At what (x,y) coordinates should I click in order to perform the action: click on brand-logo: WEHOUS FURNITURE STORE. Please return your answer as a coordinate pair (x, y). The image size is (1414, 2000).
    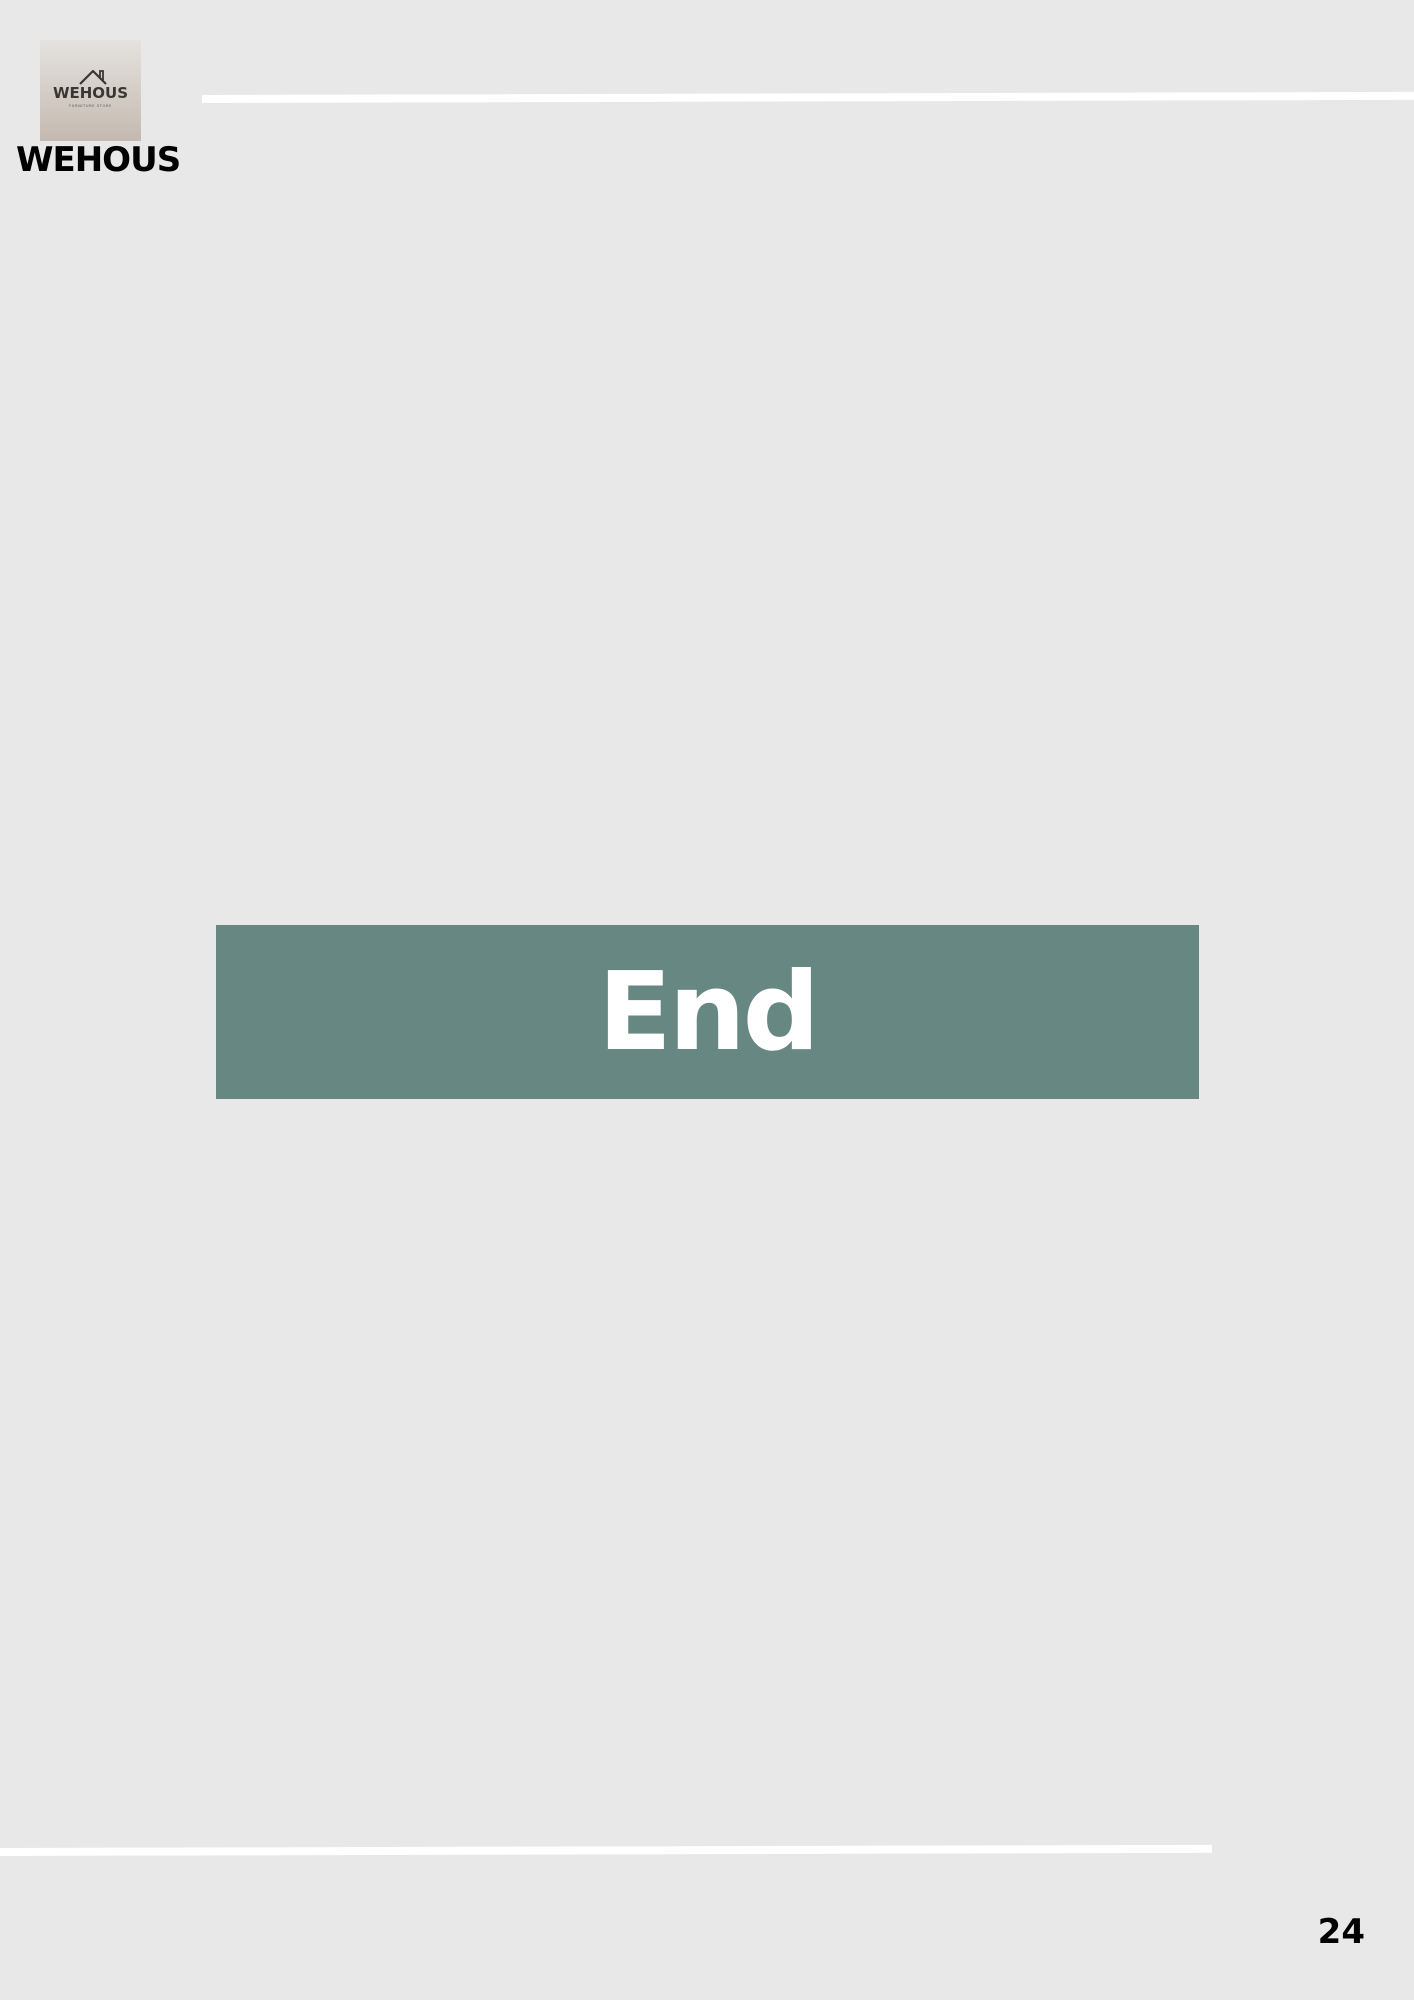
    Looking at the image, I should click on (90, 90).